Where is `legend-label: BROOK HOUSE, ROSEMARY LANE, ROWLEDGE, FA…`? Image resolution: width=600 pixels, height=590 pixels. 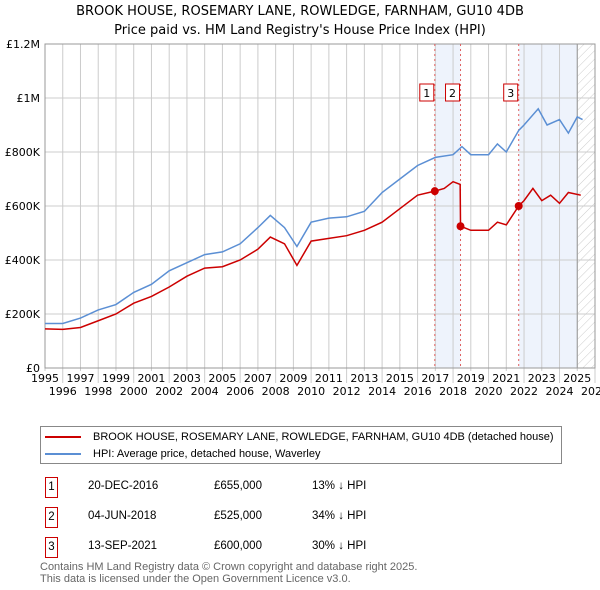
legend-label: BROOK HOUSE, ROSEMARY LANE, ROWLEDGE, FA… is located at coordinates (323, 437).